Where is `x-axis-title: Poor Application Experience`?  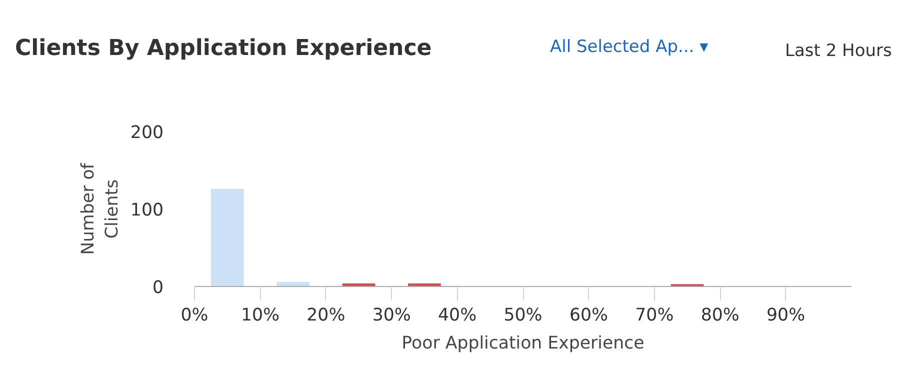 x-axis-title: Poor Application Experience is located at coordinates (523, 344).